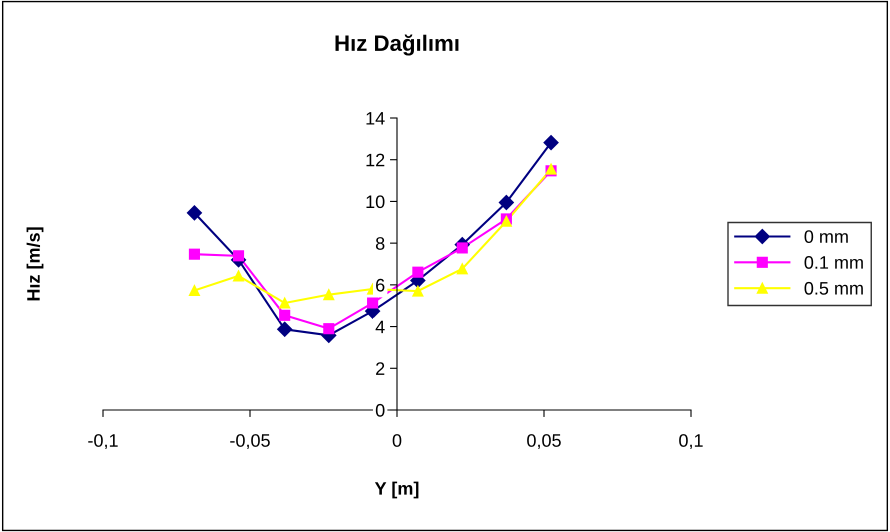 Image resolution: width=890 pixels, height=532 pixels. Describe the element at coordinates (35, 263) in the screenshot. I see `y-axis-title: Hız [m/s]` at that location.